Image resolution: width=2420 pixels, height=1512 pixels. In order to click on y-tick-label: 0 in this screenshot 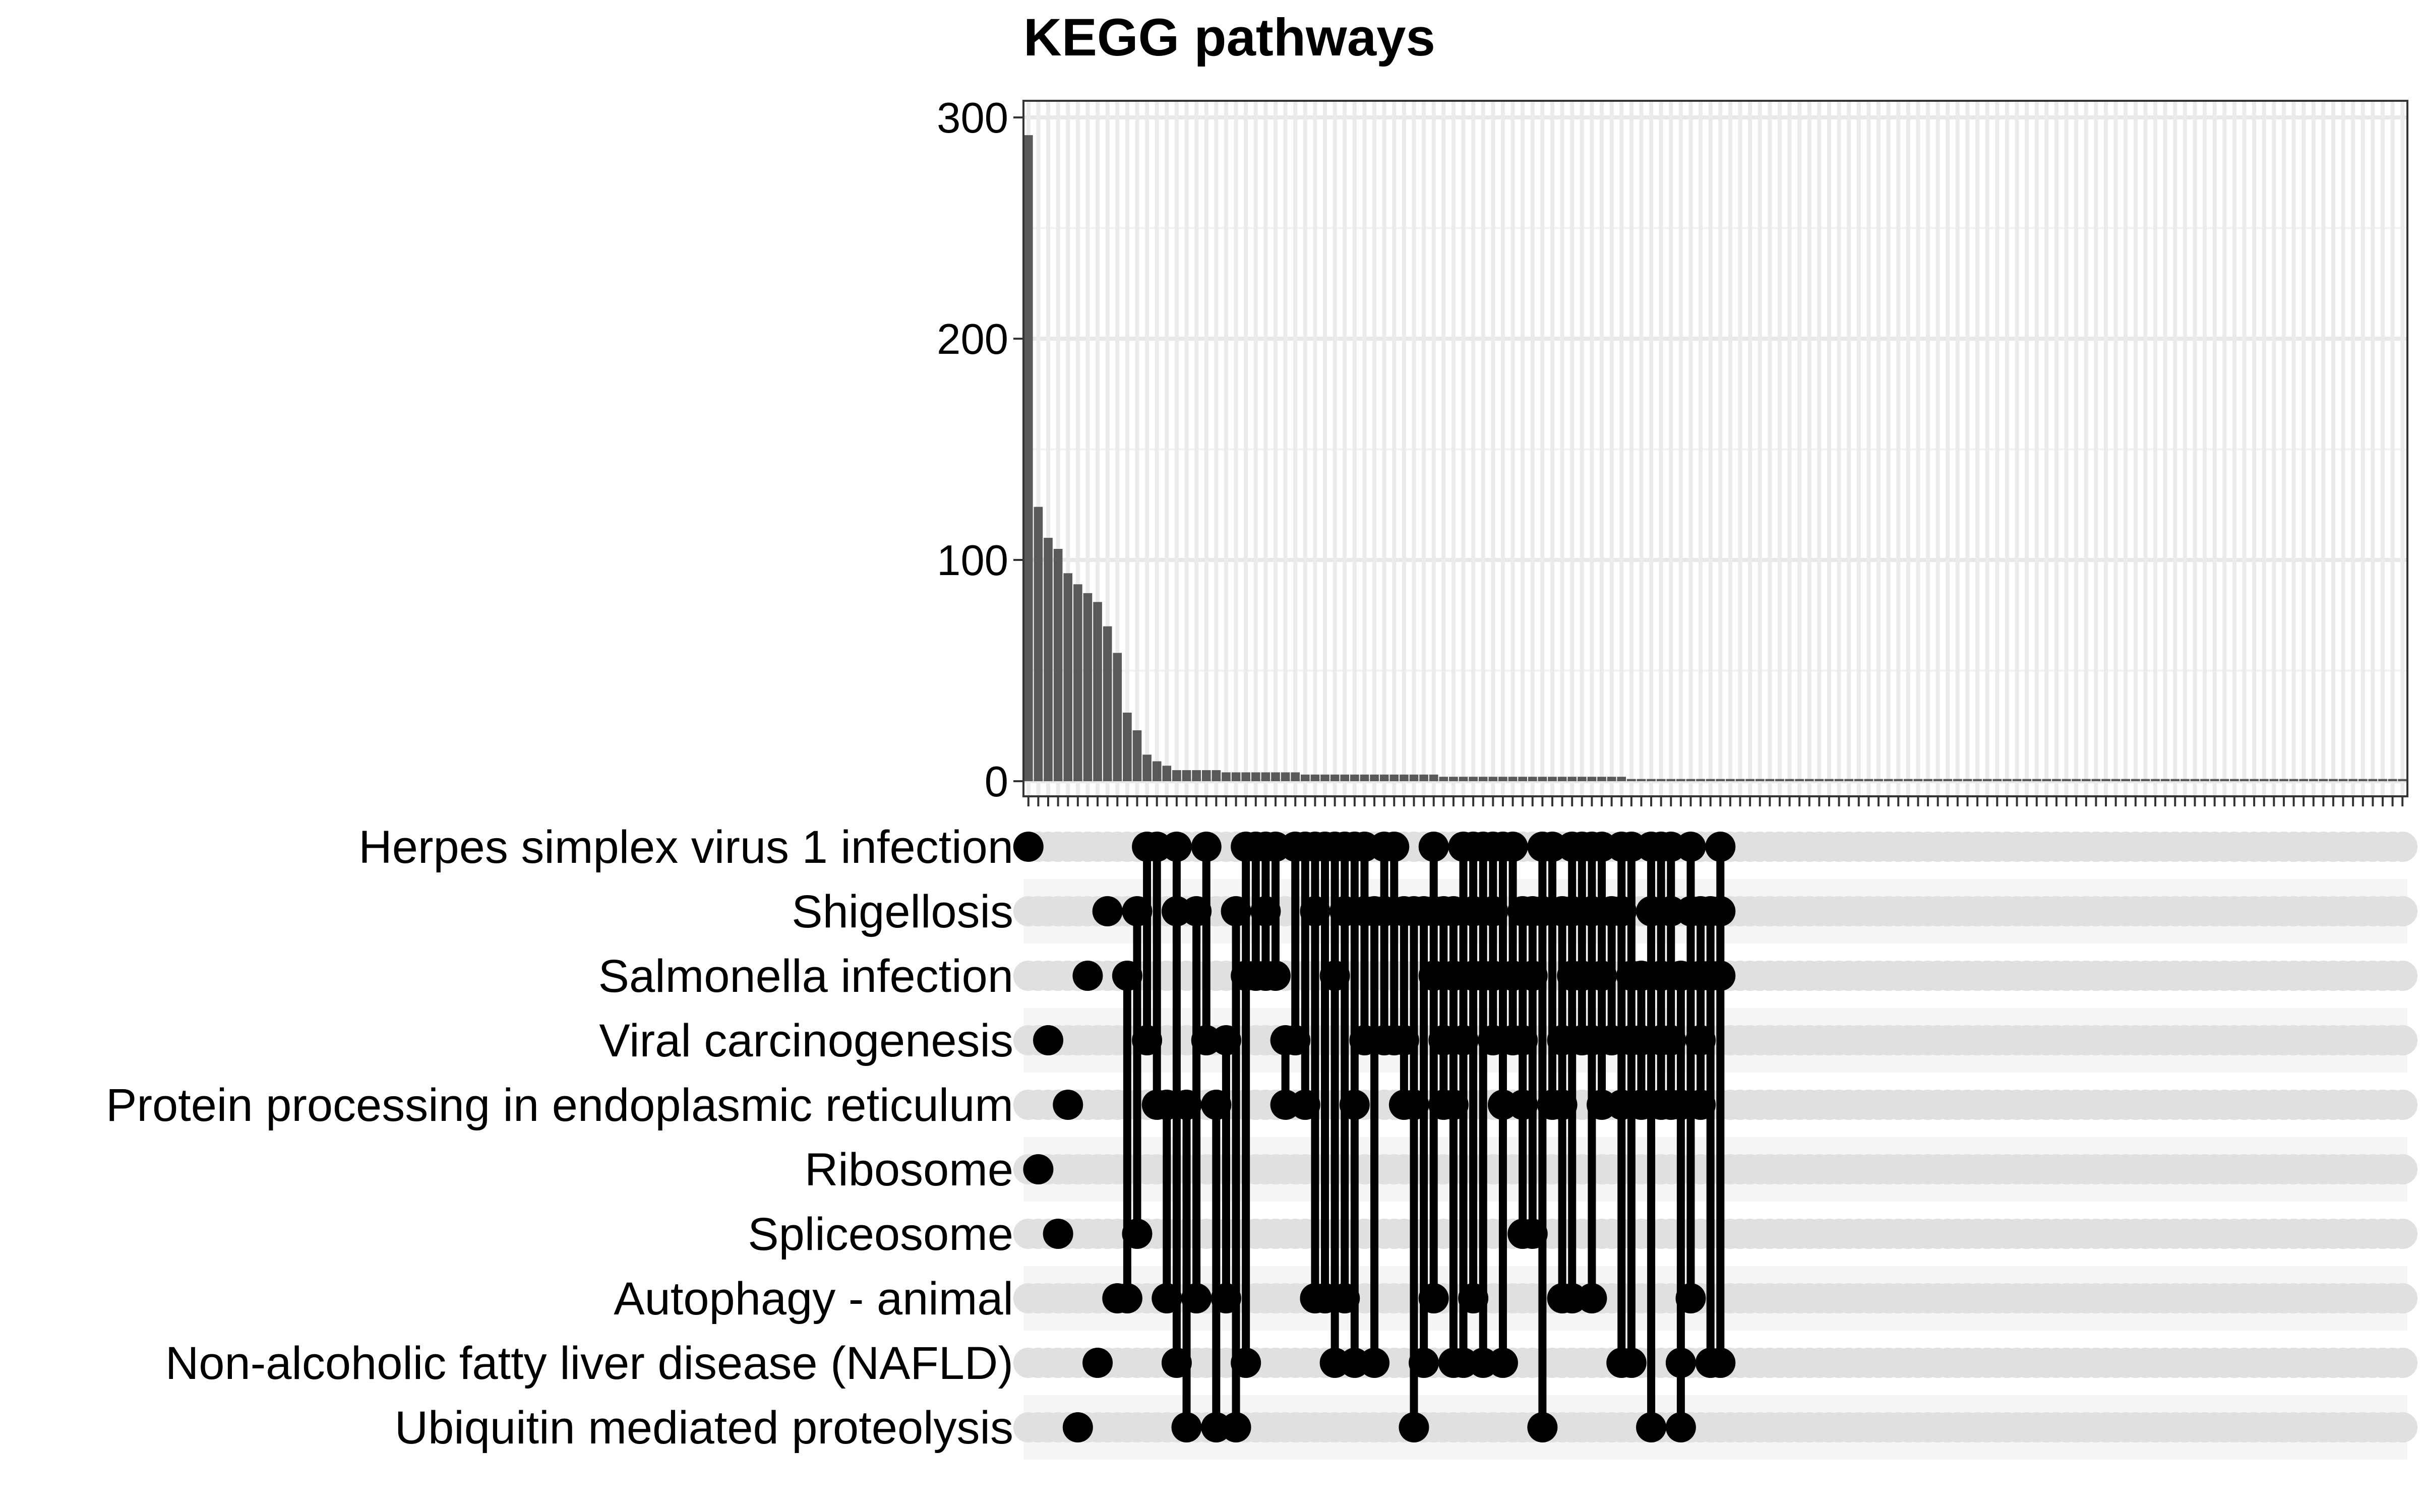, I will do `click(996, 782)`.